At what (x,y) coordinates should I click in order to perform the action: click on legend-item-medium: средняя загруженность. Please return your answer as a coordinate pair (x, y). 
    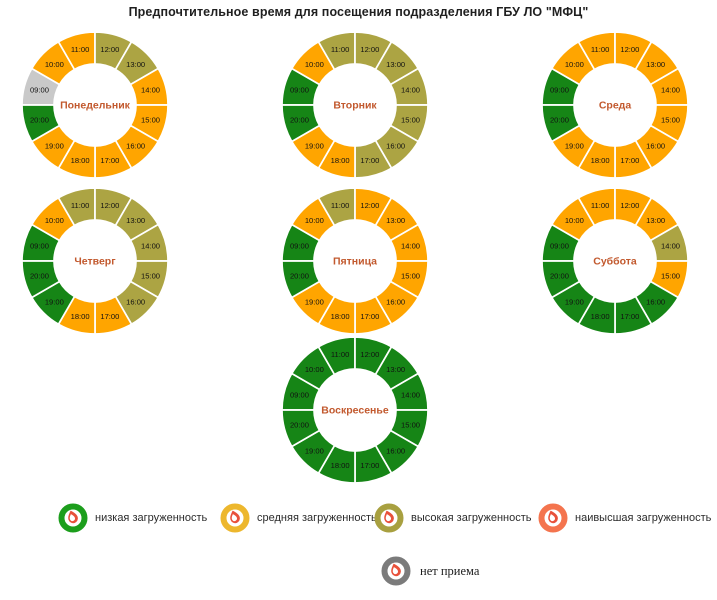
    Looking at the image, I should click on (298, 518).